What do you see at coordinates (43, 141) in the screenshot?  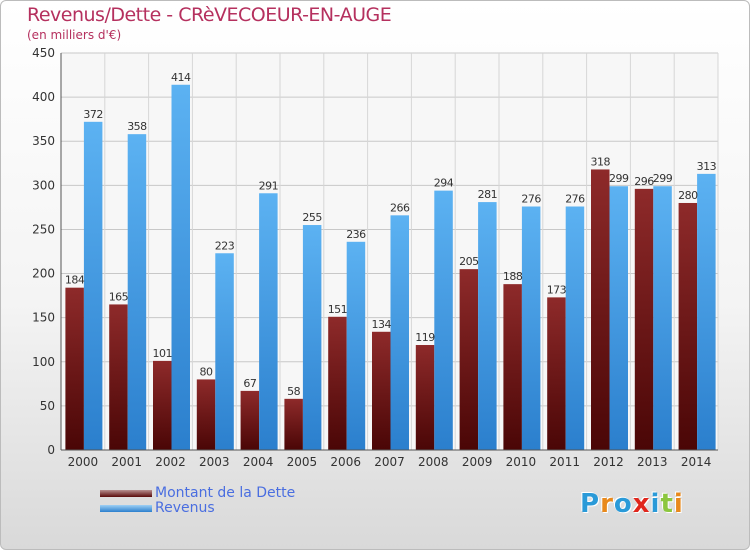 I see `y-tick-label: 350` at bounding box center [43, 141].